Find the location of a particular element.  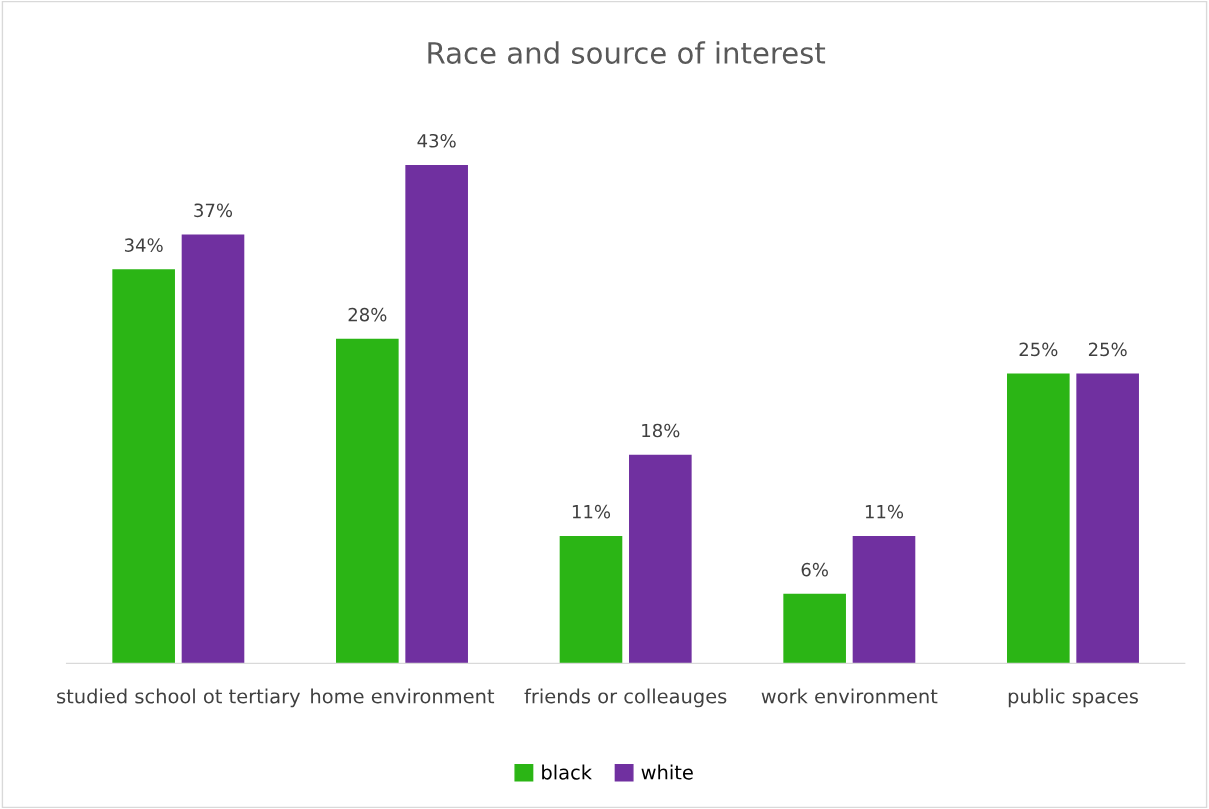

x-tick-label: studied school ot tertiary is located at coordinates (179, 698).